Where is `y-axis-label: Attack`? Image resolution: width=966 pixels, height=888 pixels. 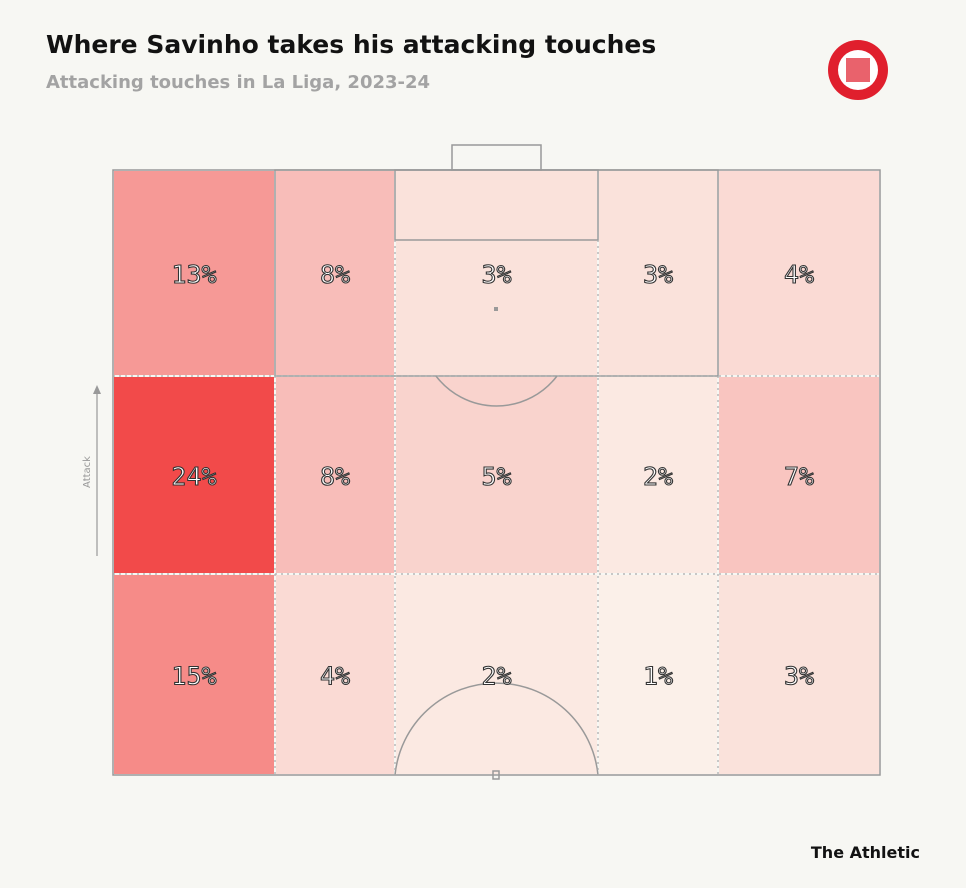
y-axis-label: Attack is located at coordinates (87, 472).